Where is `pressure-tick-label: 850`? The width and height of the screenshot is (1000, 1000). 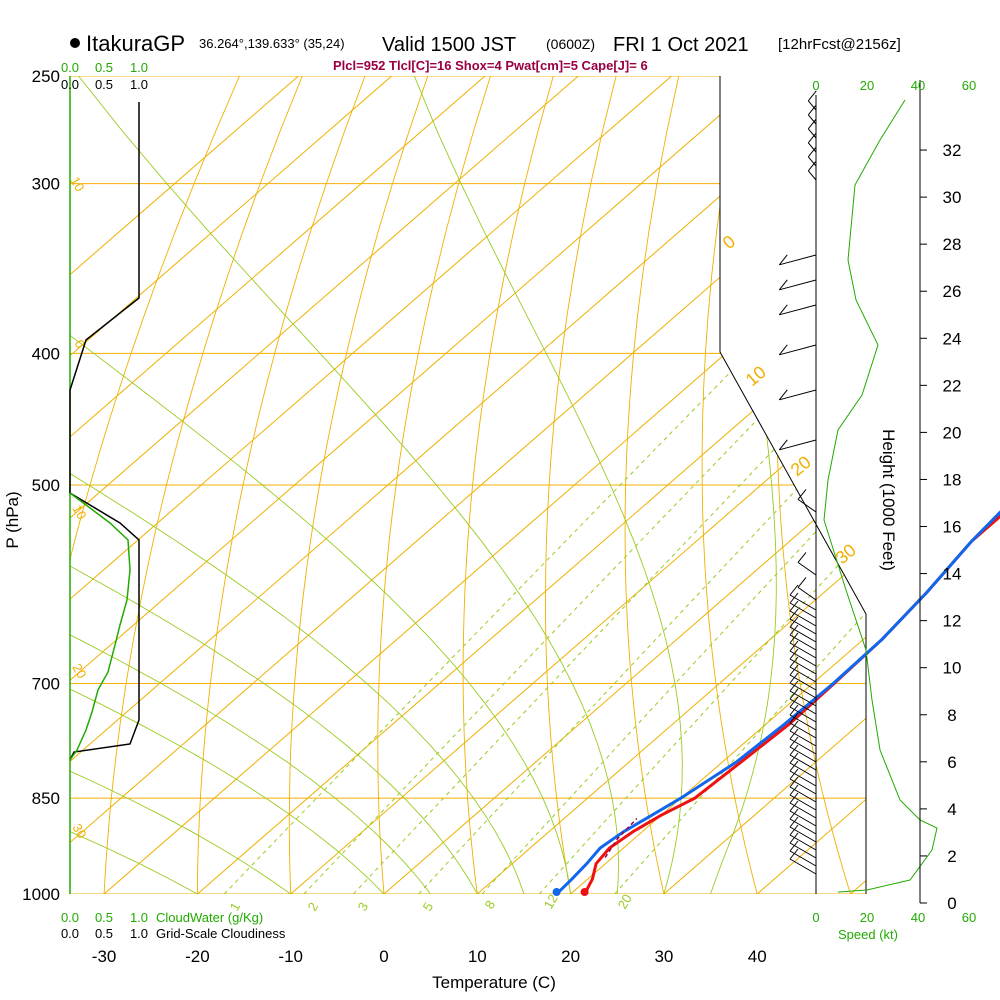 pressure-tick-label: 850 is located at coordinates (46, 798).